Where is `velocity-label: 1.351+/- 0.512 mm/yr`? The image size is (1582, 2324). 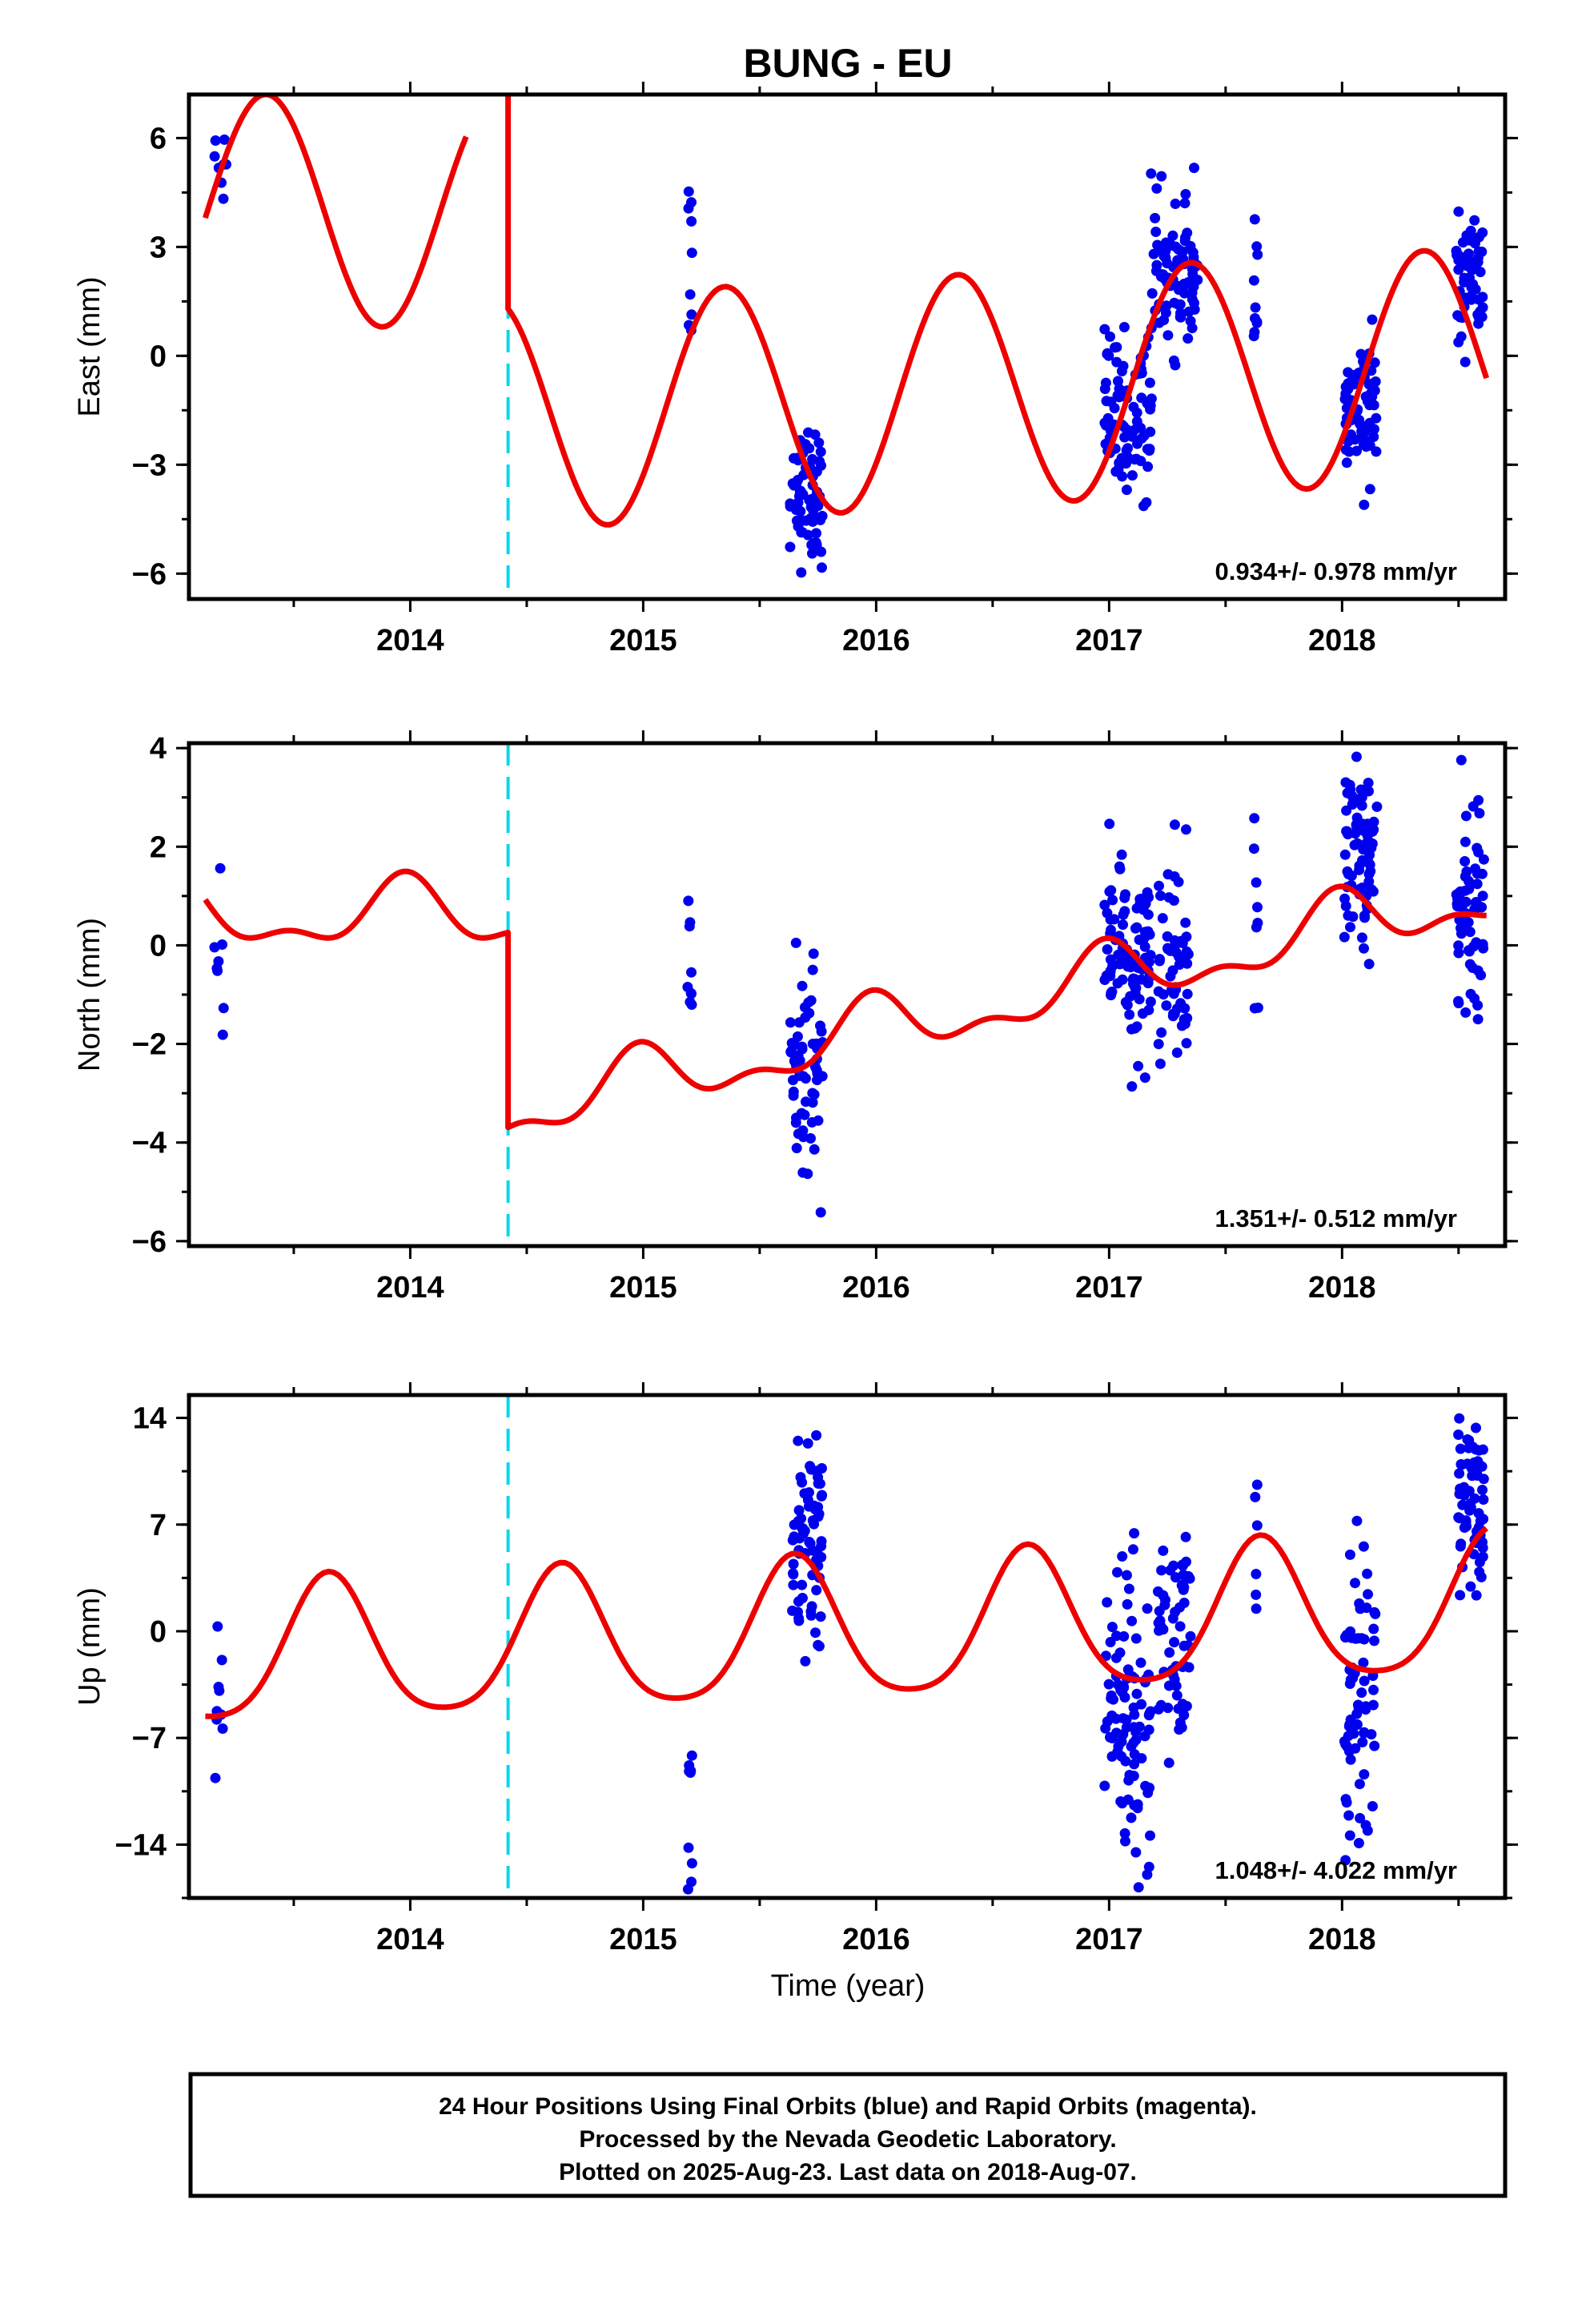
velocity-label: 1.351+/- 0.512 mm/yr is located at coordinates (1336, 1218).